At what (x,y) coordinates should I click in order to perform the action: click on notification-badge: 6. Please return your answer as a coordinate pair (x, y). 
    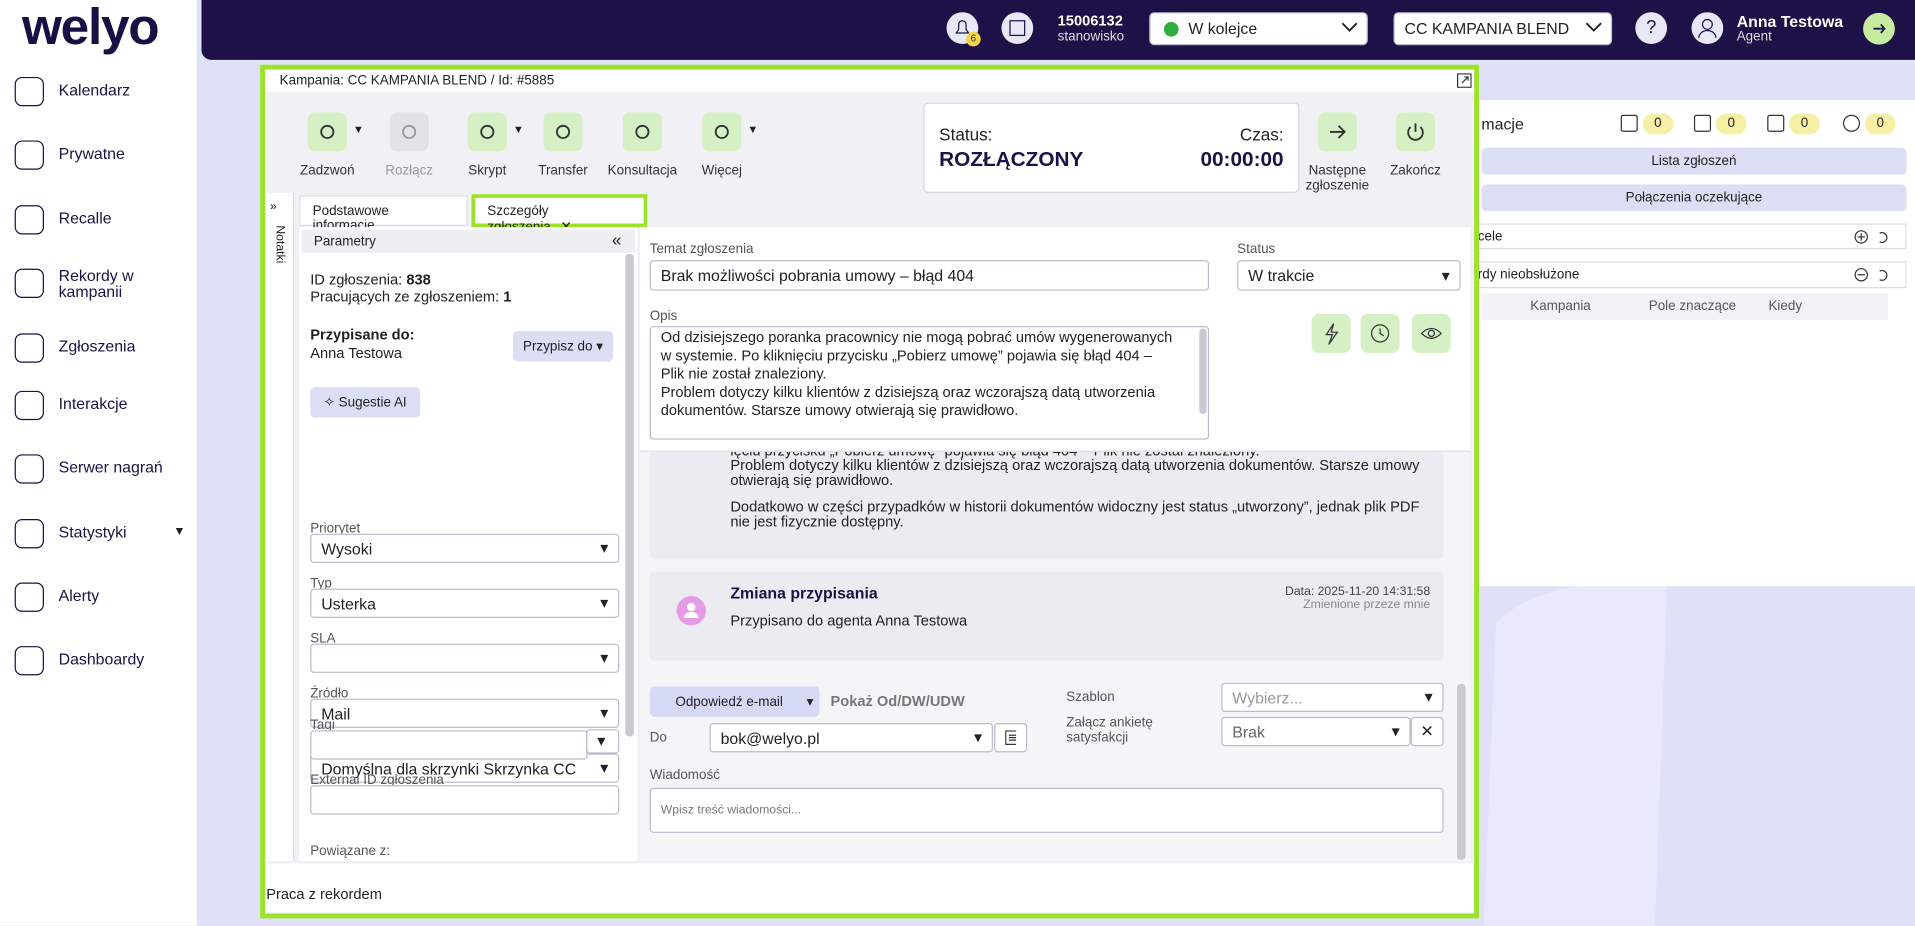
    Looking at the image, I should click on (973, 39).